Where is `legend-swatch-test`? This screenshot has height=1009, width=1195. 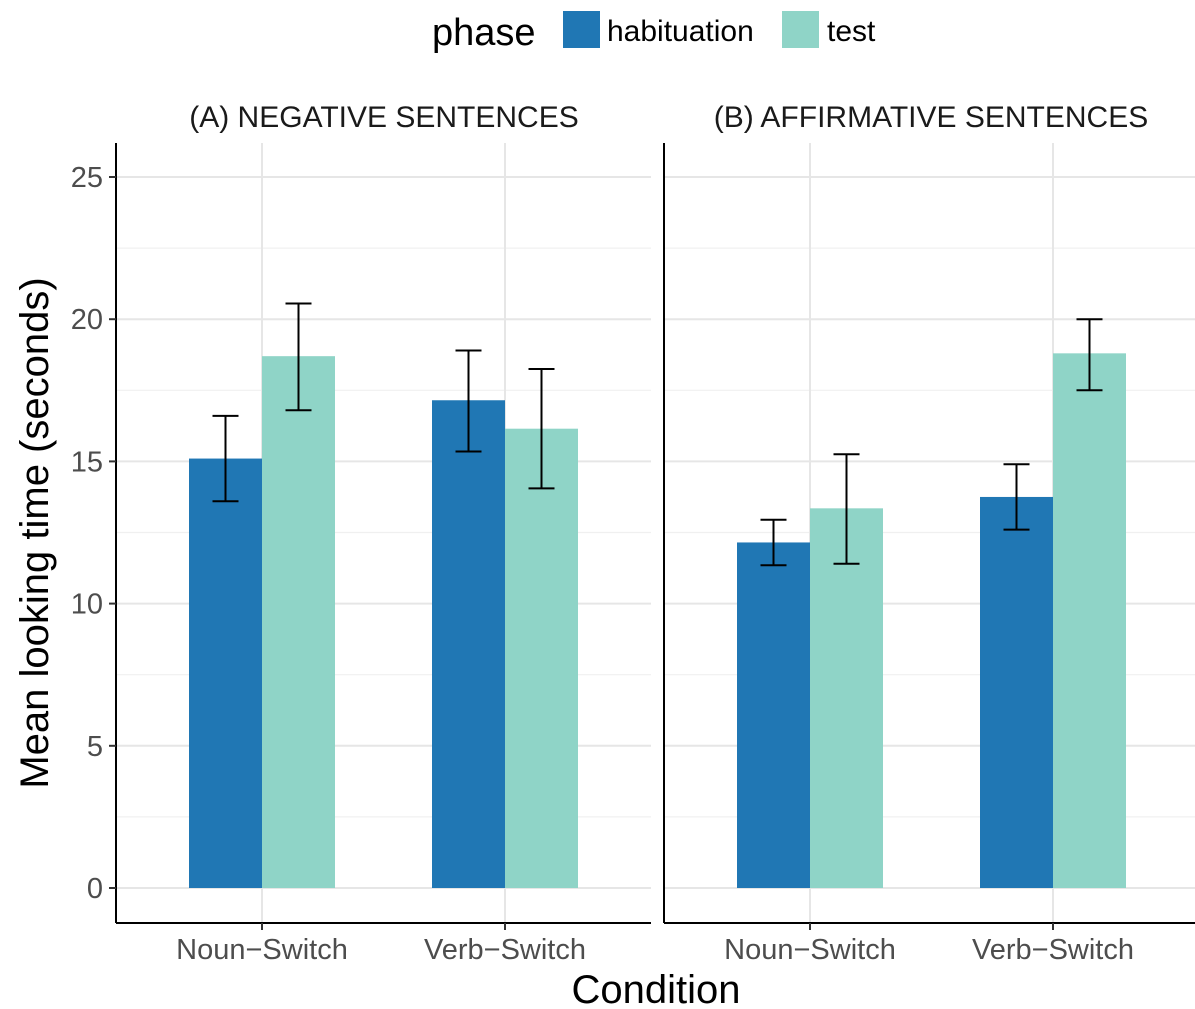
legend-swatch-test is located at coordinates (800, 29).